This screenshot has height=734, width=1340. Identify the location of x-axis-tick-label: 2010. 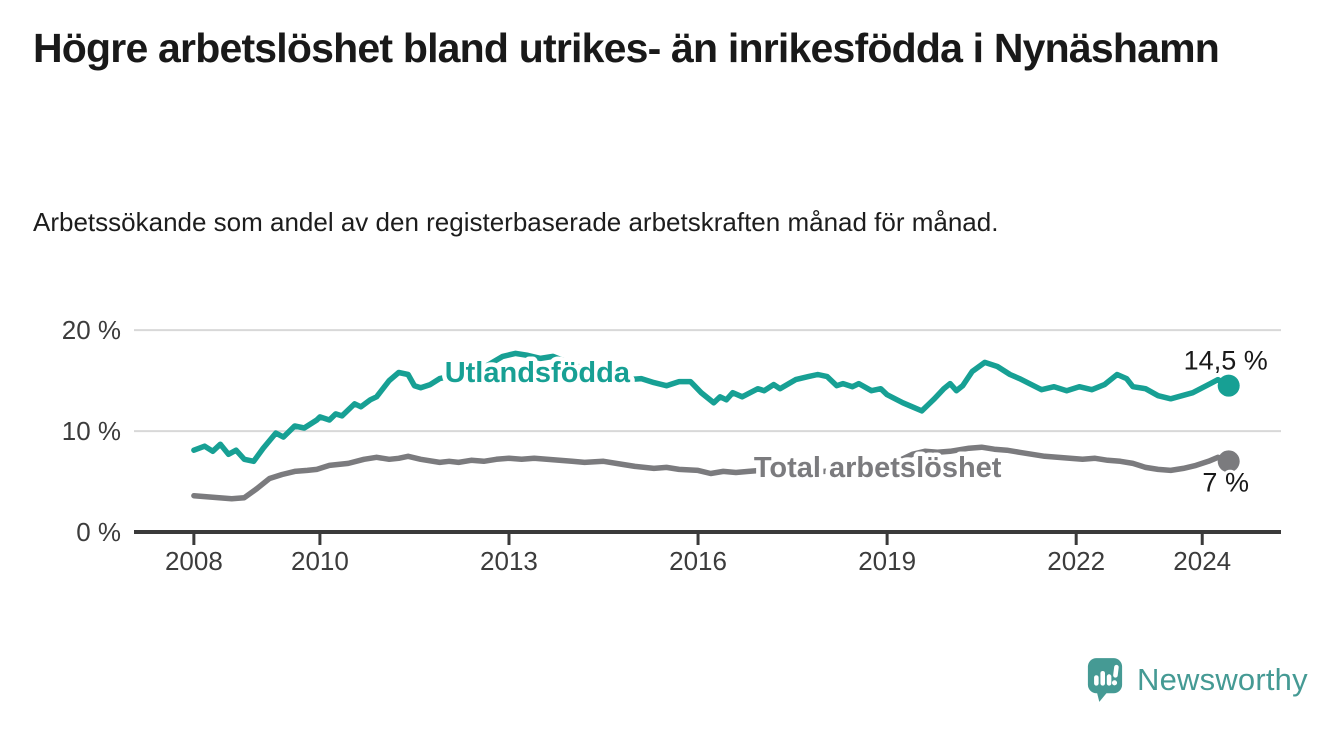
(320, 561).